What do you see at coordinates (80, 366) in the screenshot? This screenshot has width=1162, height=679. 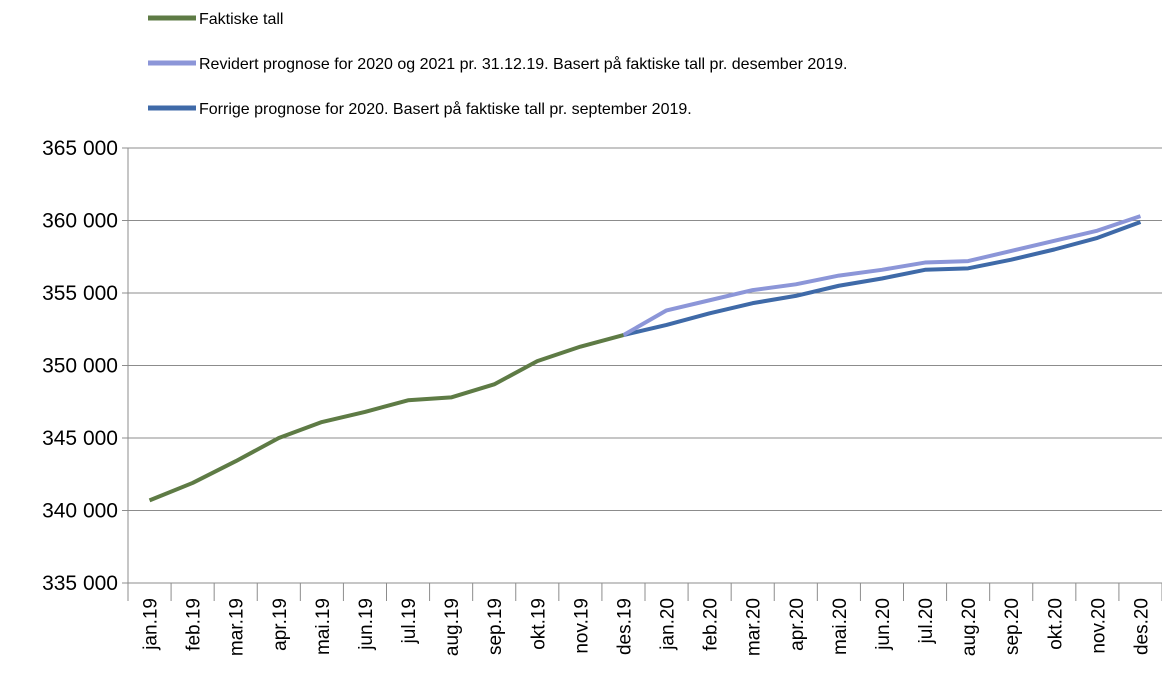 I see `y-tick-label: 350 000` at bounding box center [80, 366].